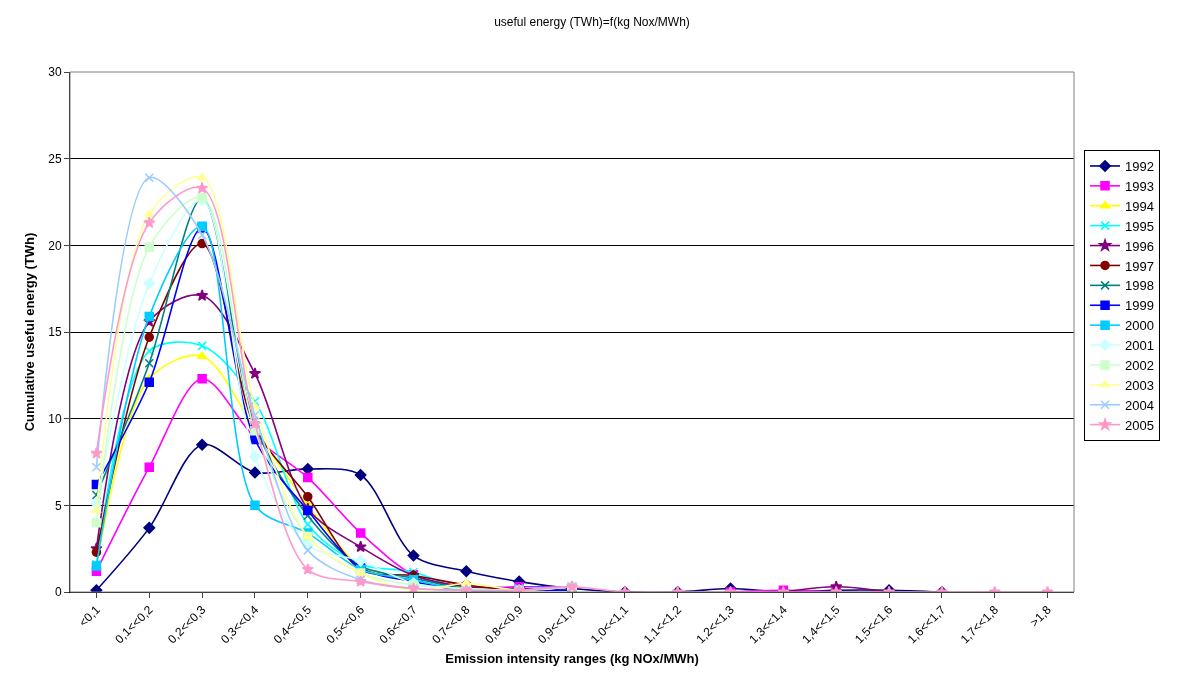  I want to click on legend-label: 1993, so click(1139, 186).